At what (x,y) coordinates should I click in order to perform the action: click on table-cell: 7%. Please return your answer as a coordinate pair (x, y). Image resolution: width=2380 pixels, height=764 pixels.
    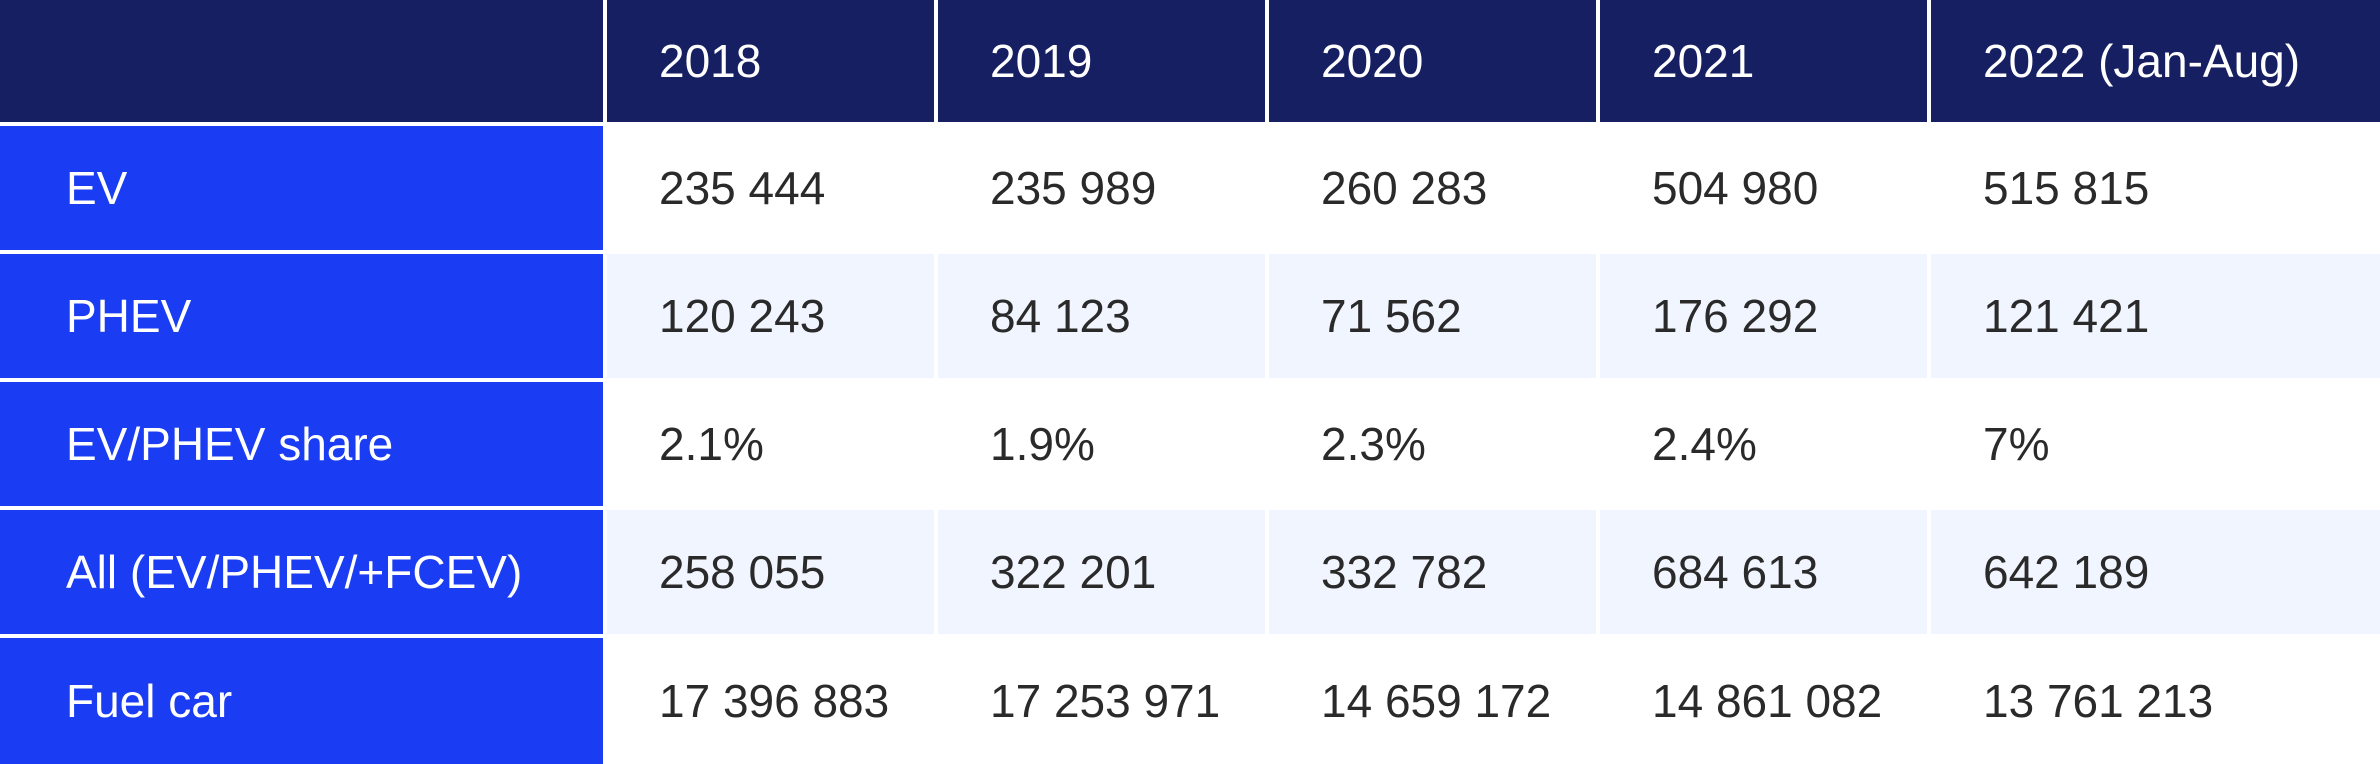
    Looking at the image, I should click on (2154, 443).